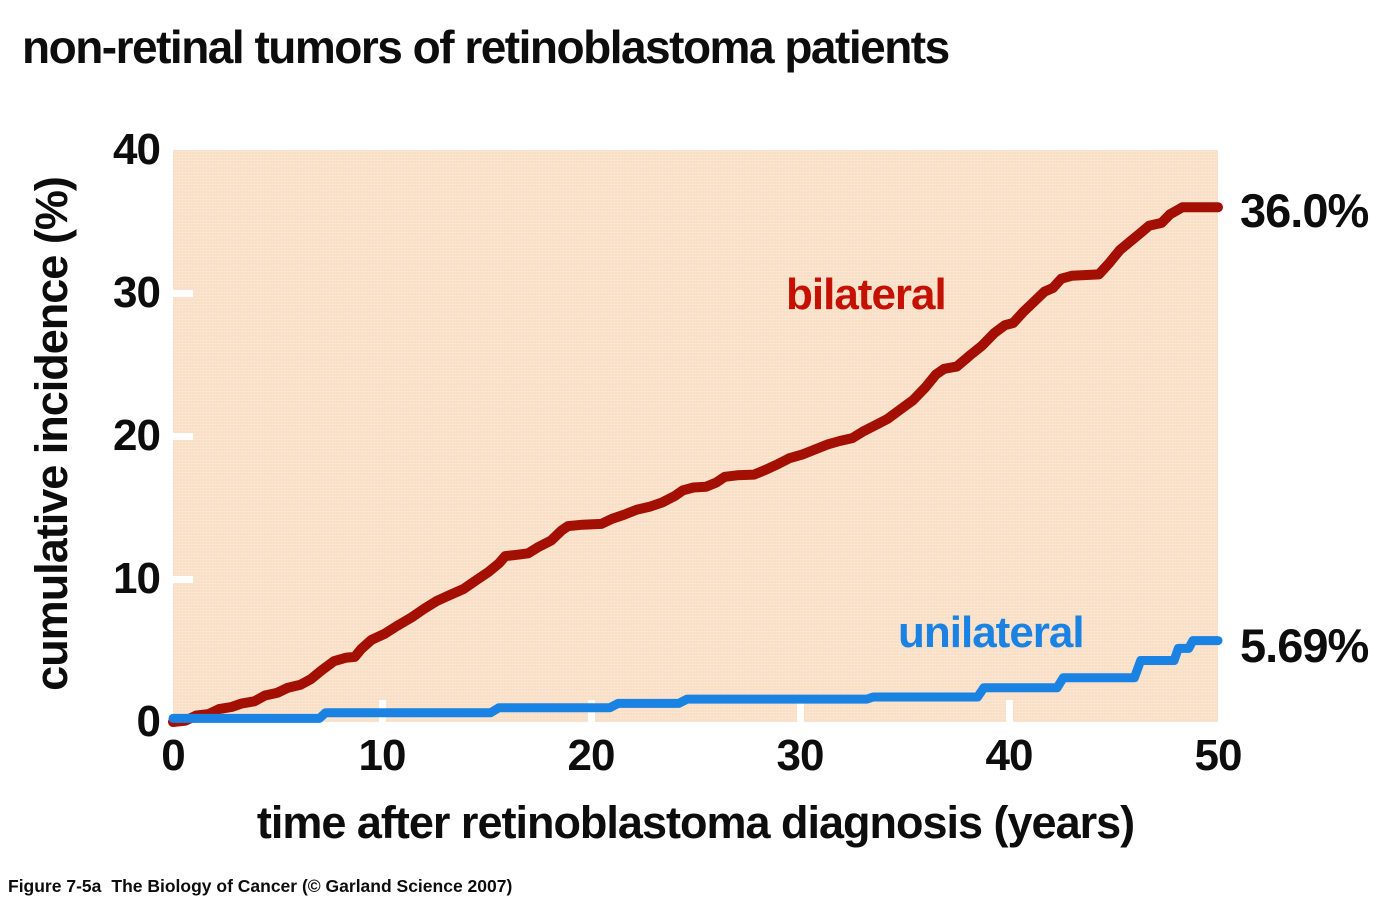 Image resolution: width=1400 pixels, height=907 pixels. Describe the element at coordinates (1304, 645) in the screenshot. I see `unilateral-end-value: 5.69%` at that location.